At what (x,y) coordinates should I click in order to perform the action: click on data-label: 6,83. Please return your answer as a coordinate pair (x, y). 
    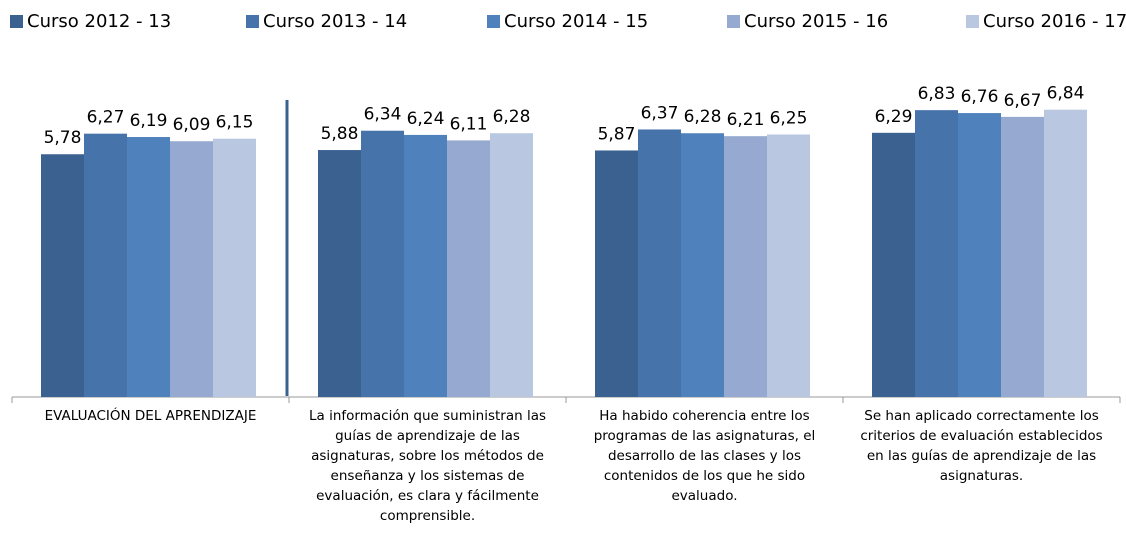
    Looking at the image, I should click on (937, 94).